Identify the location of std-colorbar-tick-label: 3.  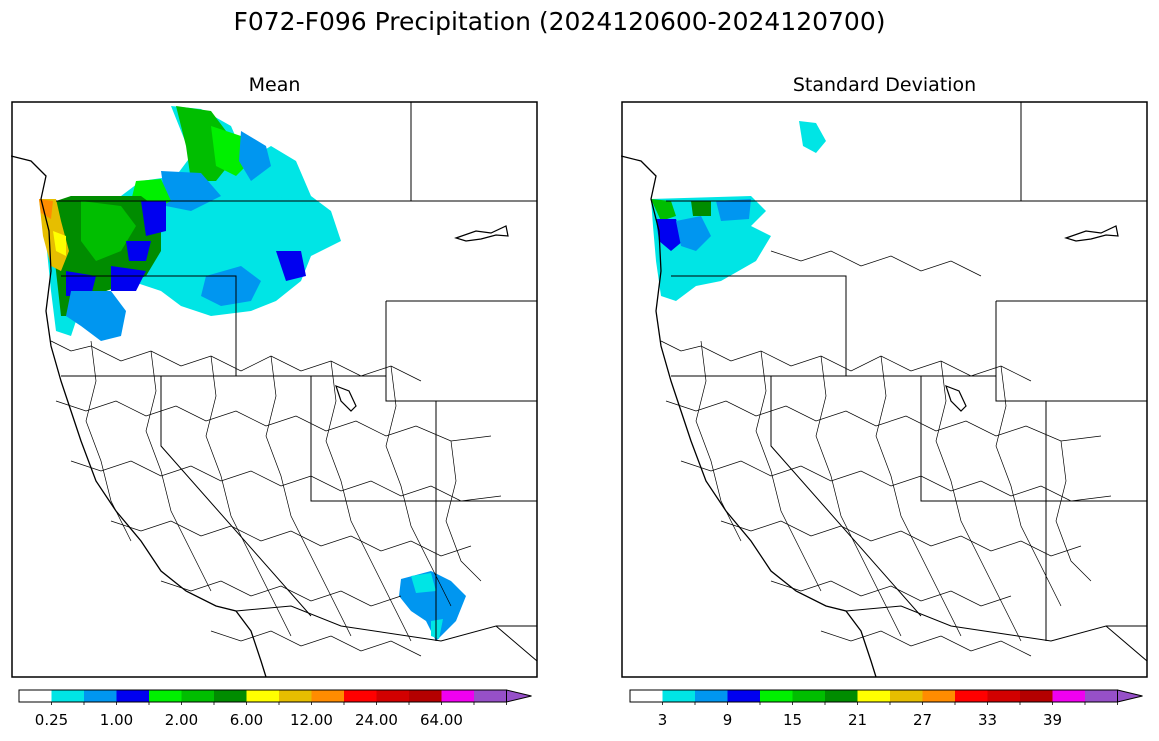
(662, 720).